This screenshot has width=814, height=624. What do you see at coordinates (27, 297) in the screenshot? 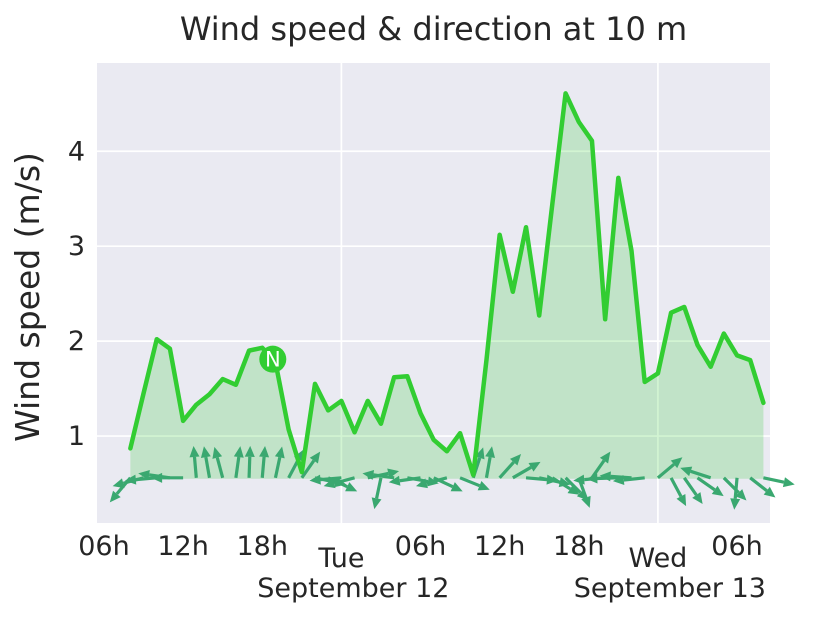
I see `y-axis-label: Wind speed (m/s)` at bounding box center [27, 297].